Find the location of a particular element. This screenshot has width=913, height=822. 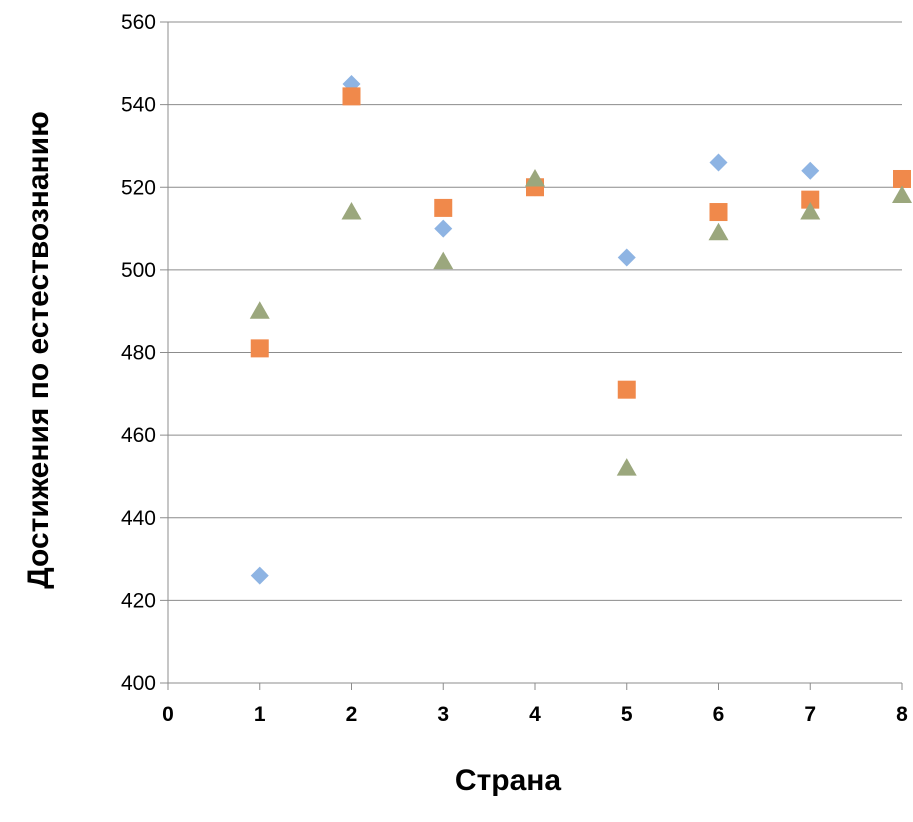

y-tick-label: 480 is located at coordinates (138, 353).